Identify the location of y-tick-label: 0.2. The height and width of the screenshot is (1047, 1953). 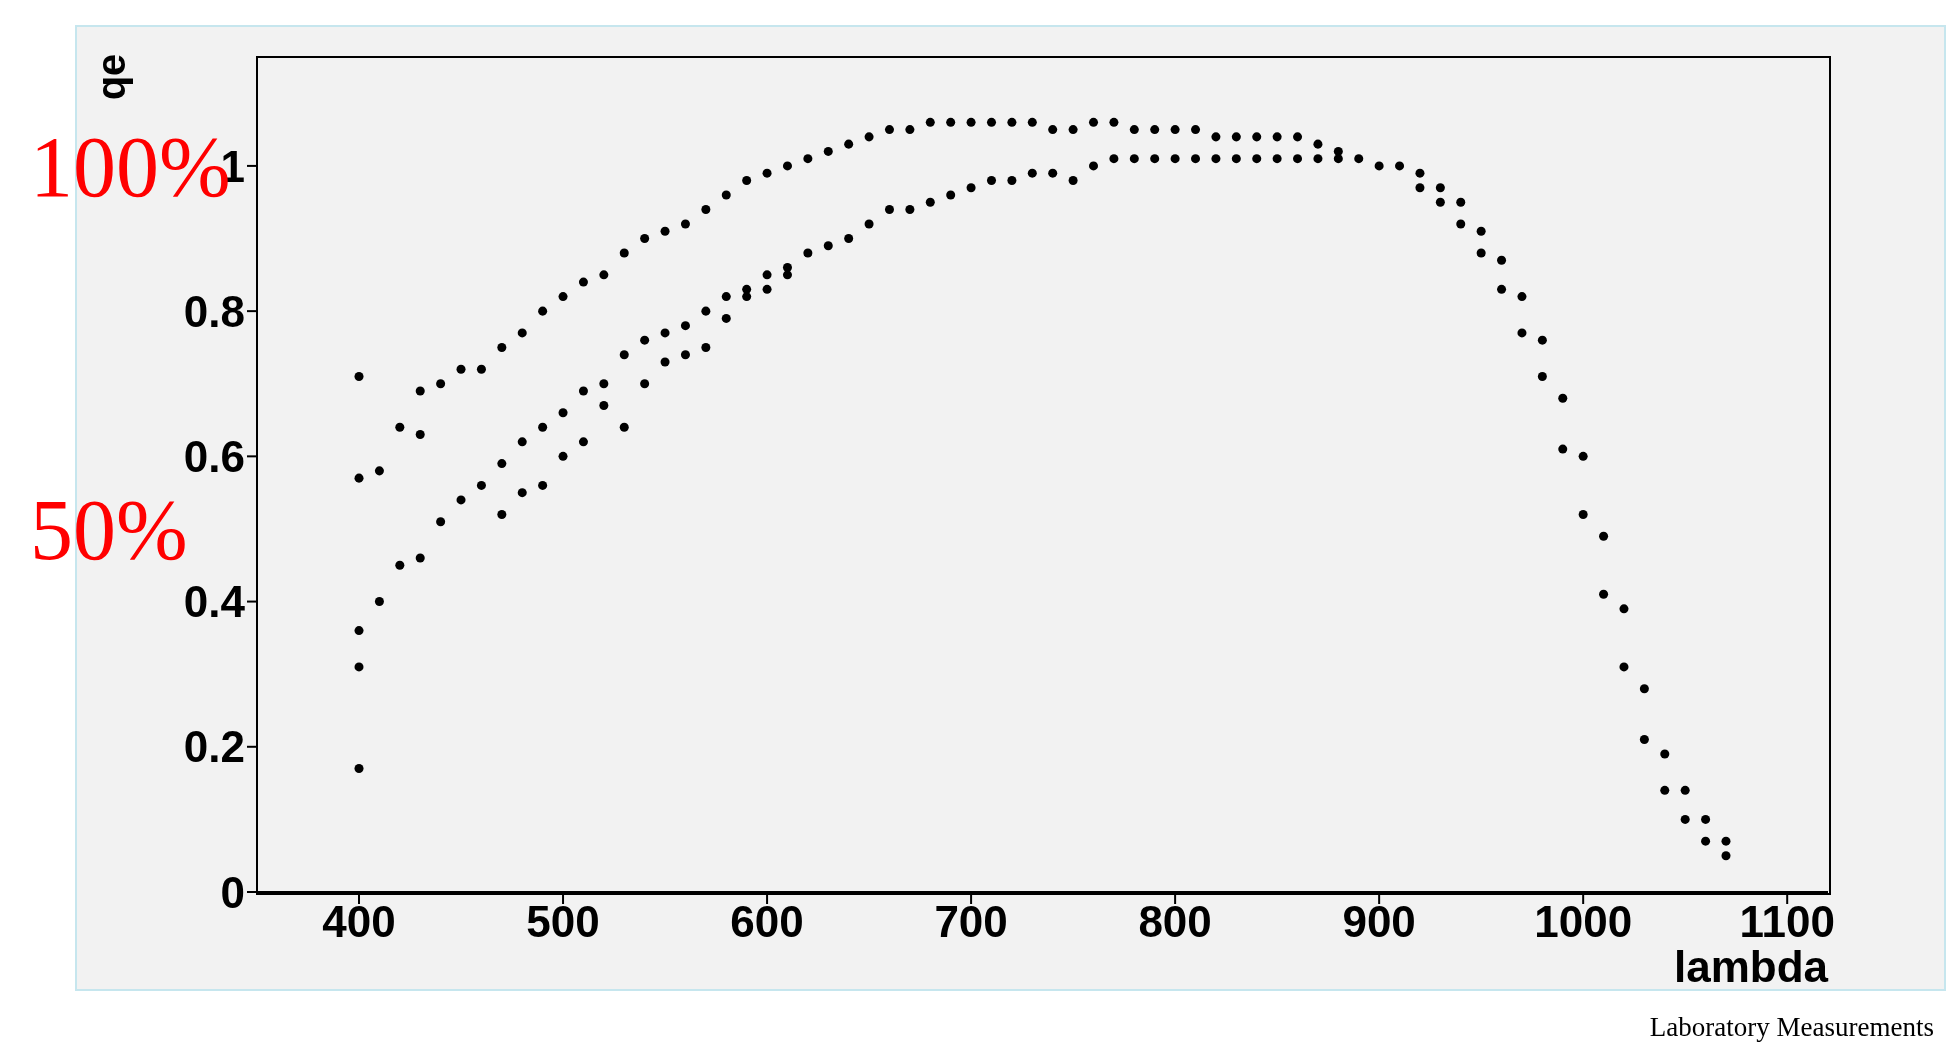
(214, 747).